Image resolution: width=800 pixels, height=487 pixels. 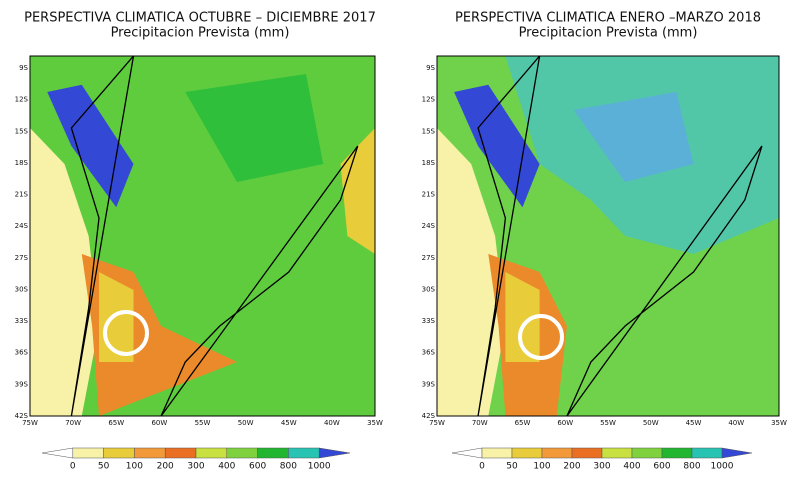 I want to click on dry-region, so click(x=357, y=191).